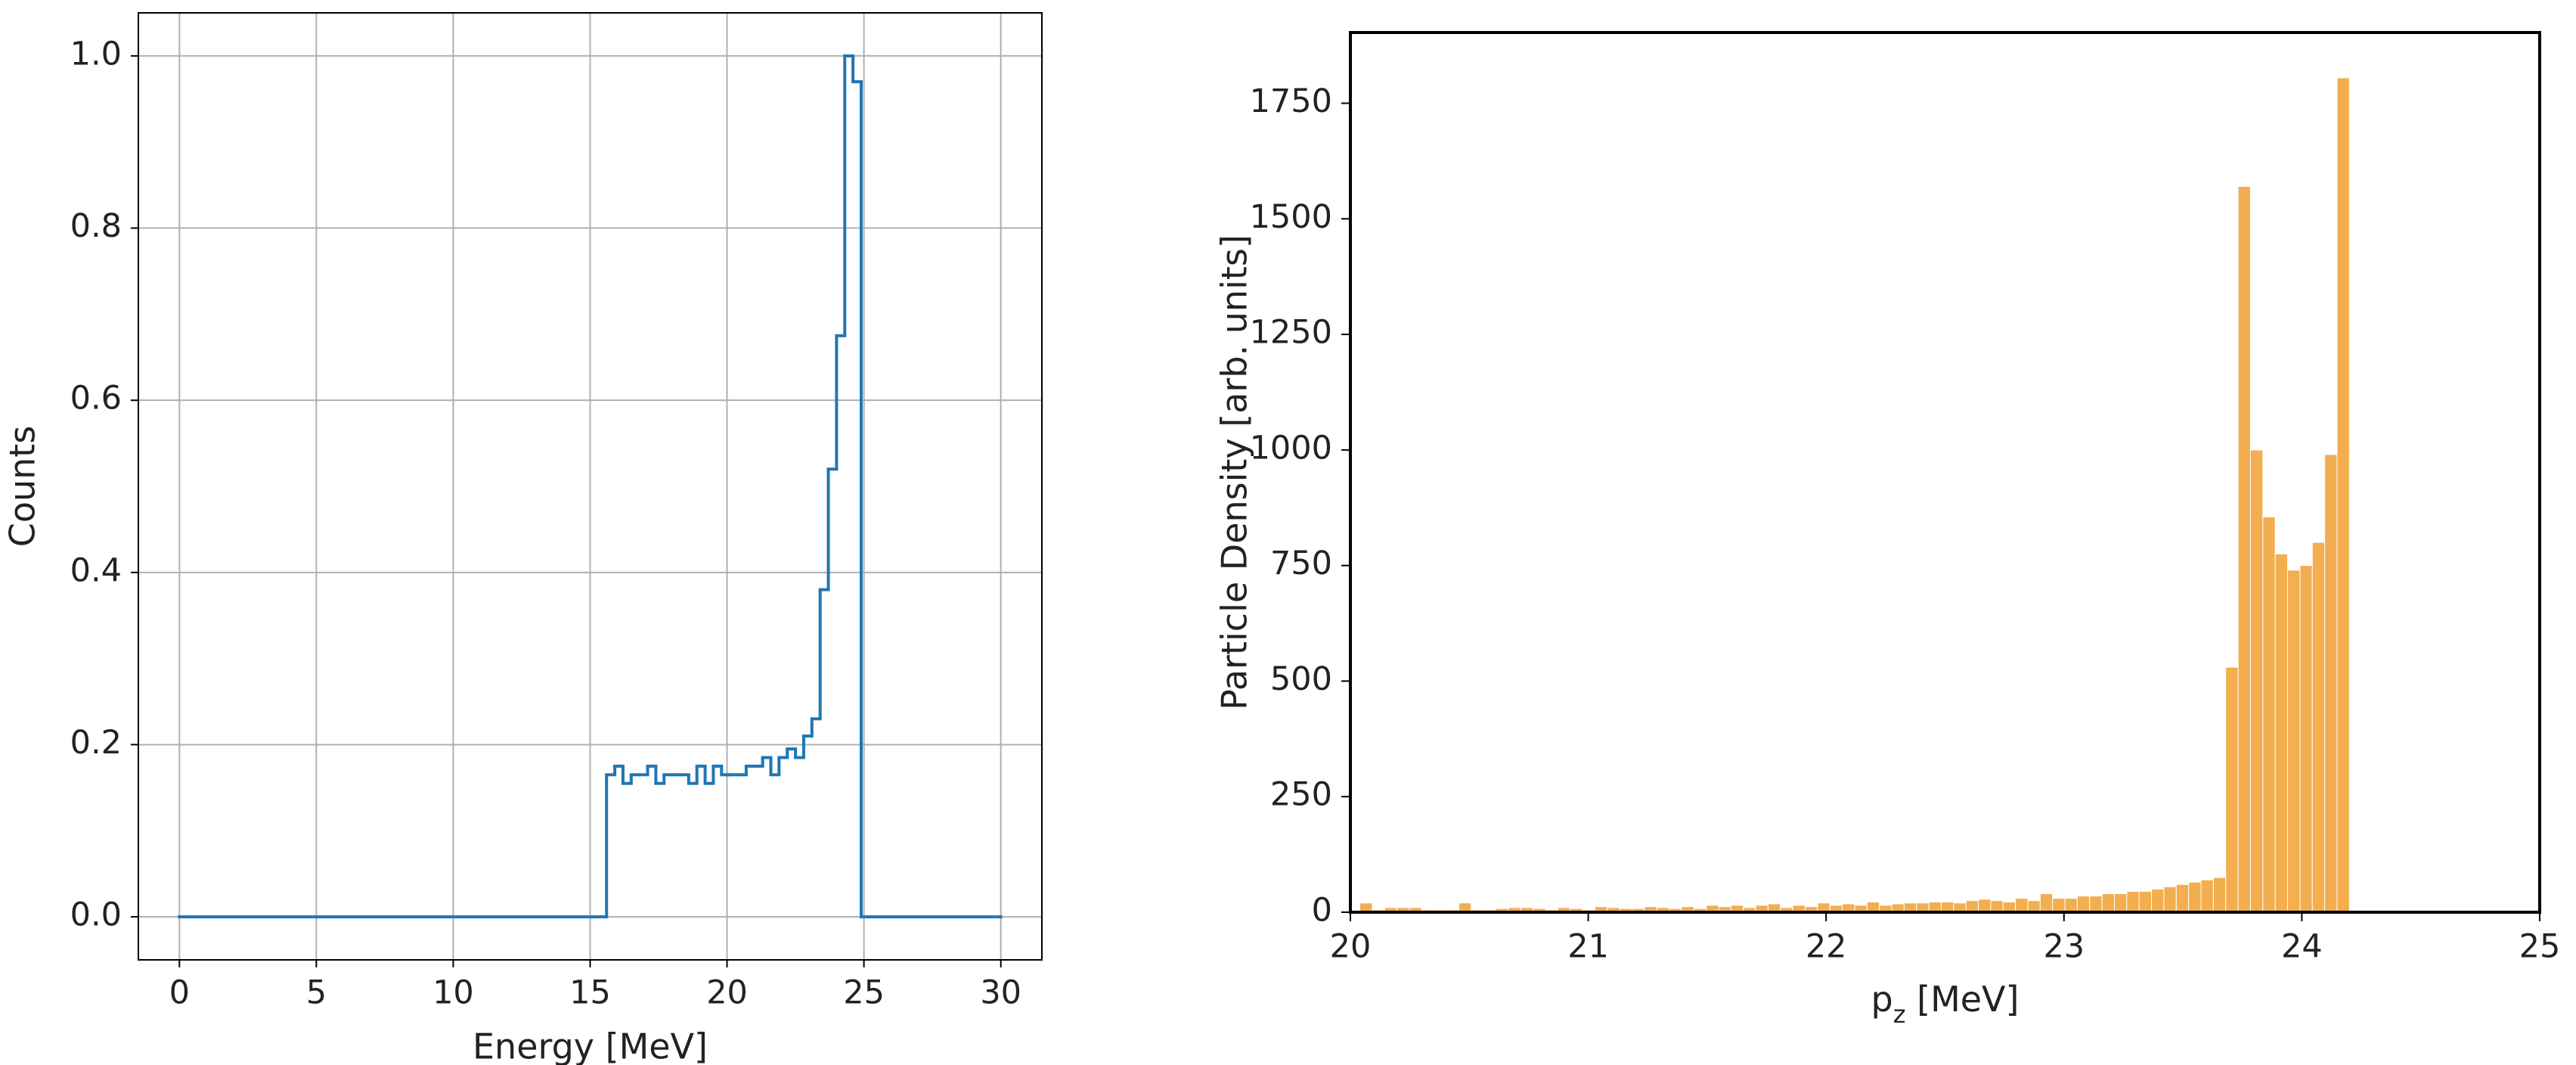 This screenshot has width=2576, height=1065. What do you see at coordinates (1882, 999) in the screenshot?
I see `x-axis-label-part: p` at bounding box center [1882, 999].